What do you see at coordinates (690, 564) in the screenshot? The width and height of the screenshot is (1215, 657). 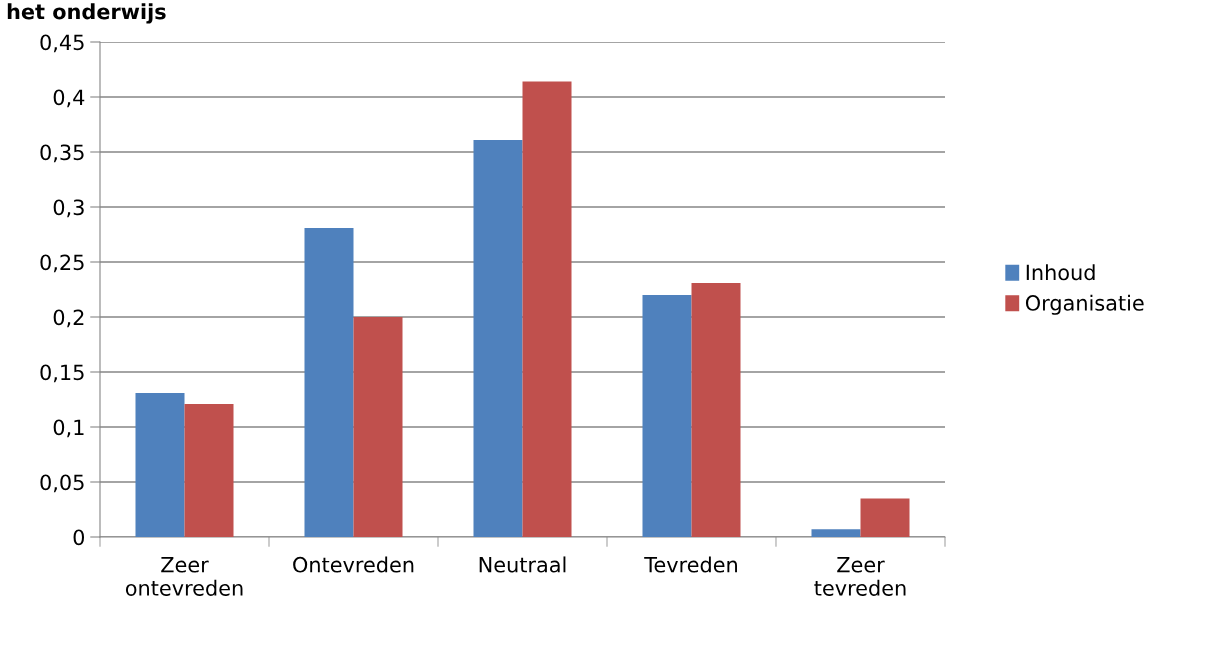 I see `x-tick-label: Tevreden` at bounding box center [690, 564].